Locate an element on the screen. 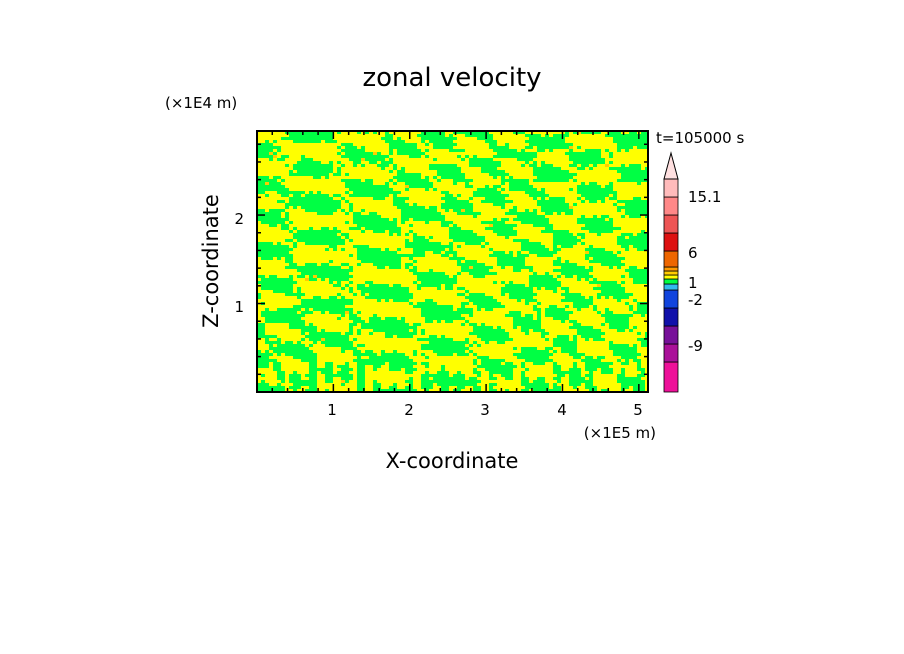 Image resolution: width=904 pixels, height=654 pixels. colorbar-label-minus-9: -9 is located at coordinates (695, 346).